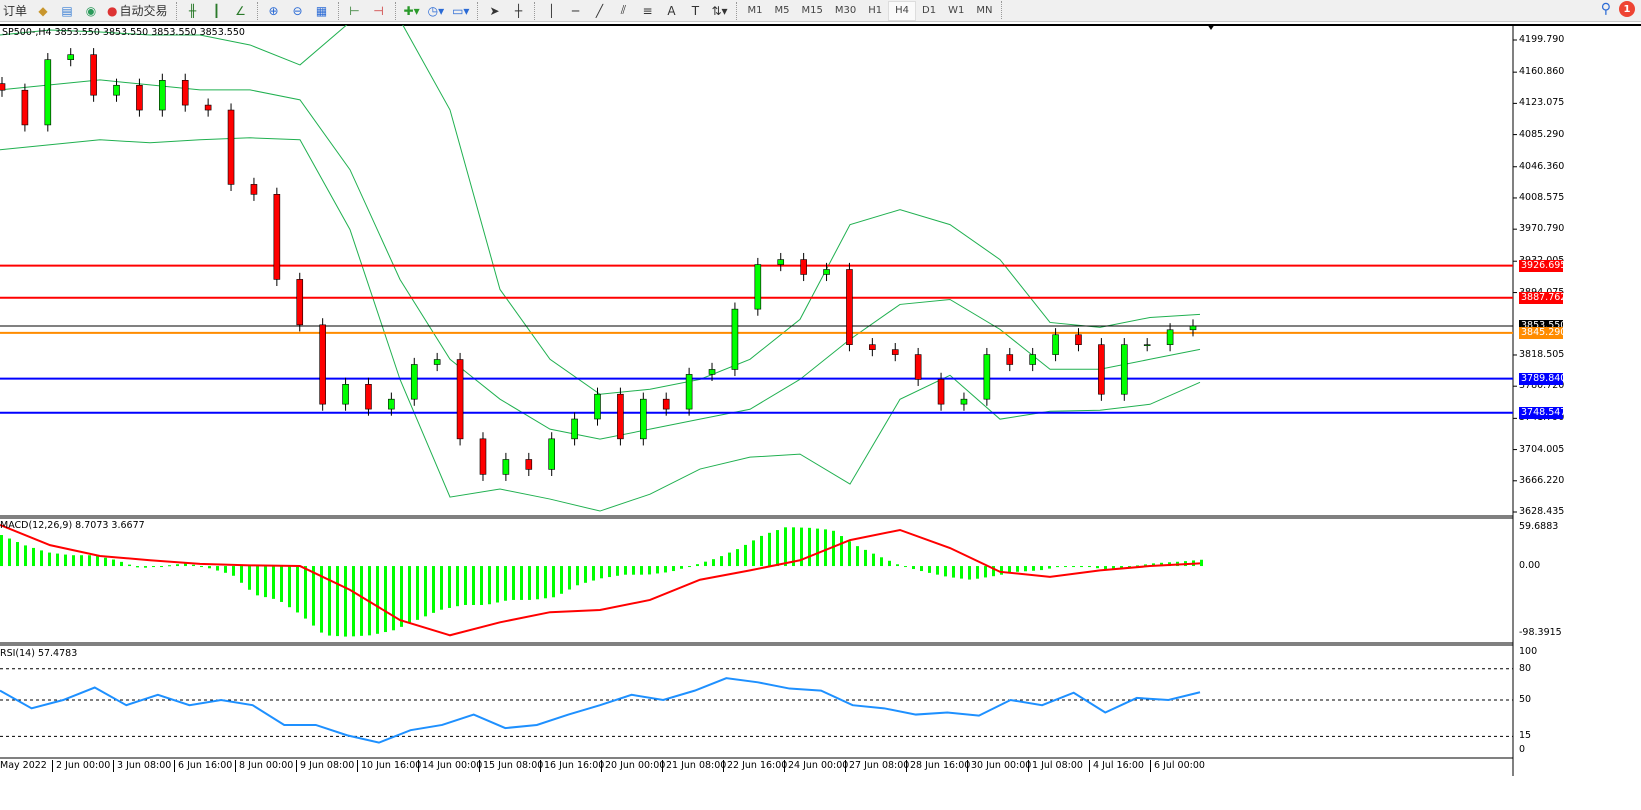 The width and height of the screenshot is (1641, 810). Describe the element at coordinates (755, 10) in the screenshot. I see `timeframe-m1: M1` at that location.